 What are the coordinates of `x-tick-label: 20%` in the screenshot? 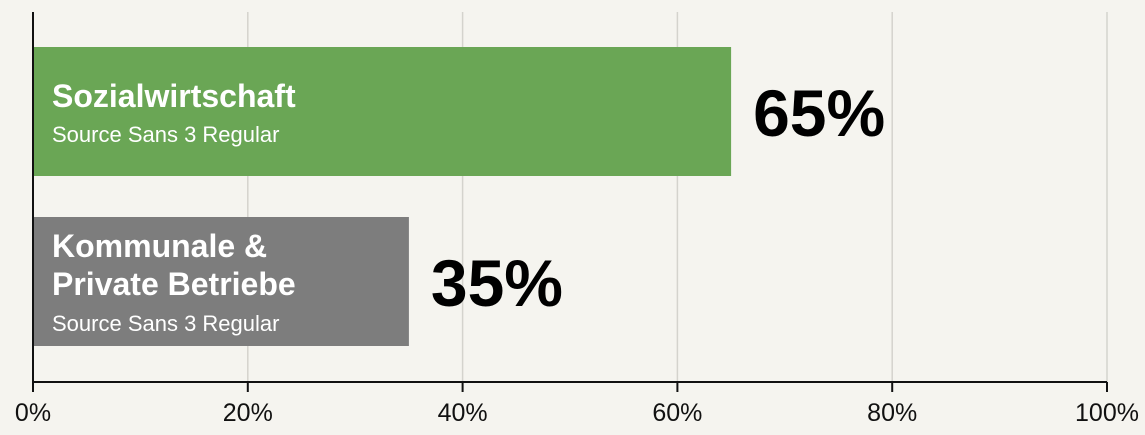 It's located at (248, 413).